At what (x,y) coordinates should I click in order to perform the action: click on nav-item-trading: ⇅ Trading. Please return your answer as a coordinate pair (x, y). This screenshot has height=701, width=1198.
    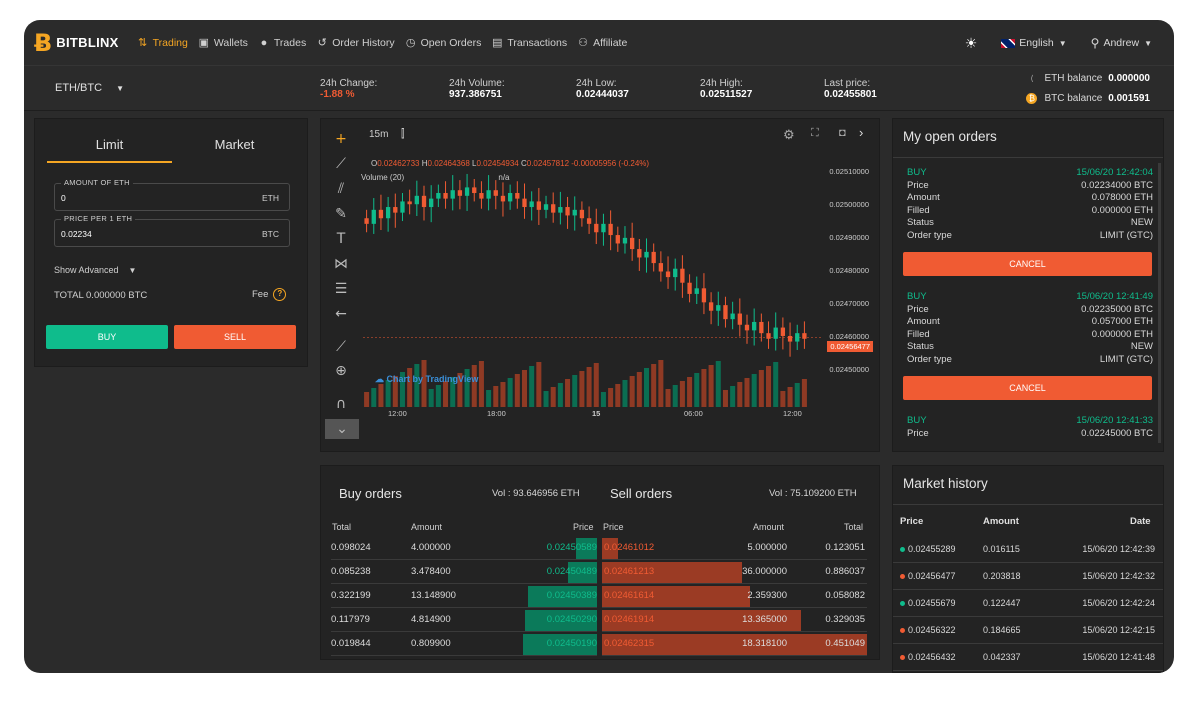
    Looking at the image, I should click on (162, 43).